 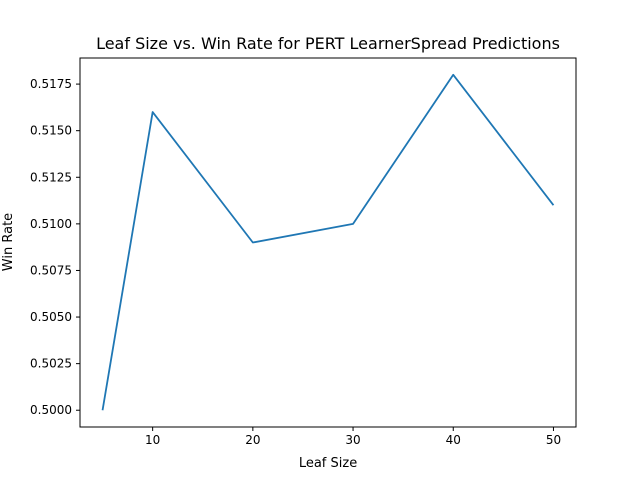 I want to click on y-tick-label: 0.5100, so click(x=51, y=224).